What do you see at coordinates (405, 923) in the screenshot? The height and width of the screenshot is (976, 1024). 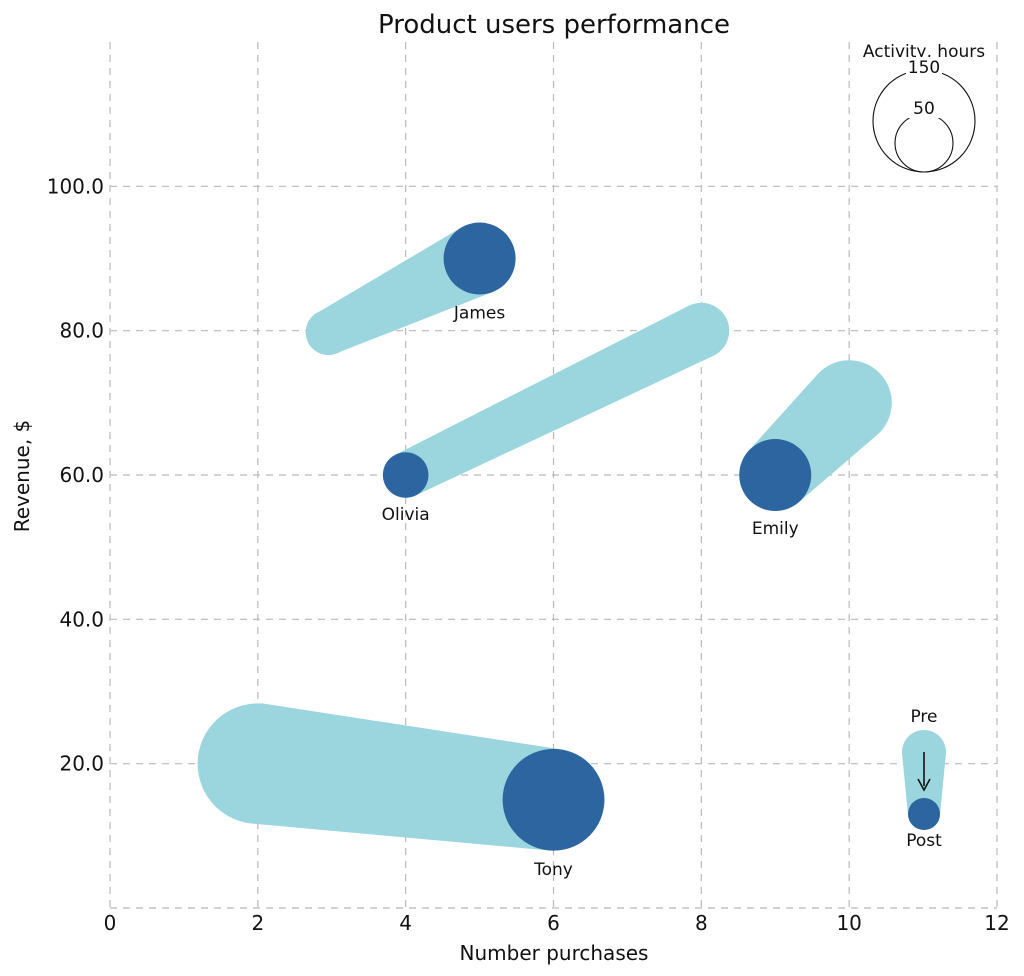 I see `x-tick-label: 4` at bounding box center [405, 923].